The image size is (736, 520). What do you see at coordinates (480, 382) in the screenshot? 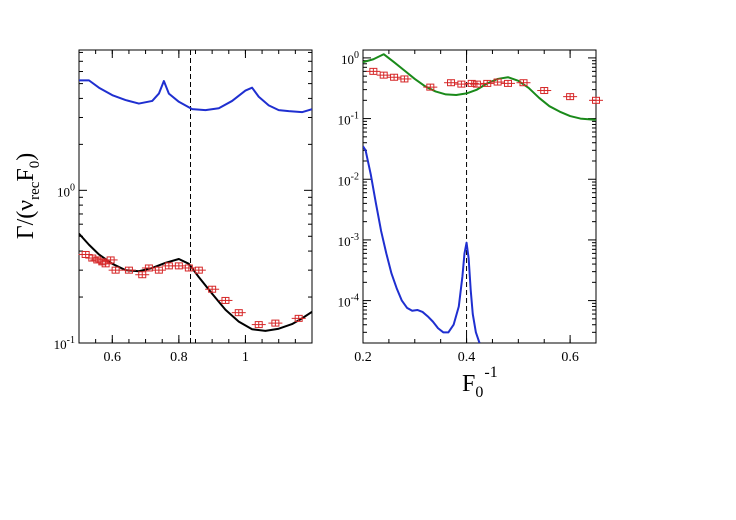
I see `right-x-axis-label: F0-1` at bounding box center [480, 382].